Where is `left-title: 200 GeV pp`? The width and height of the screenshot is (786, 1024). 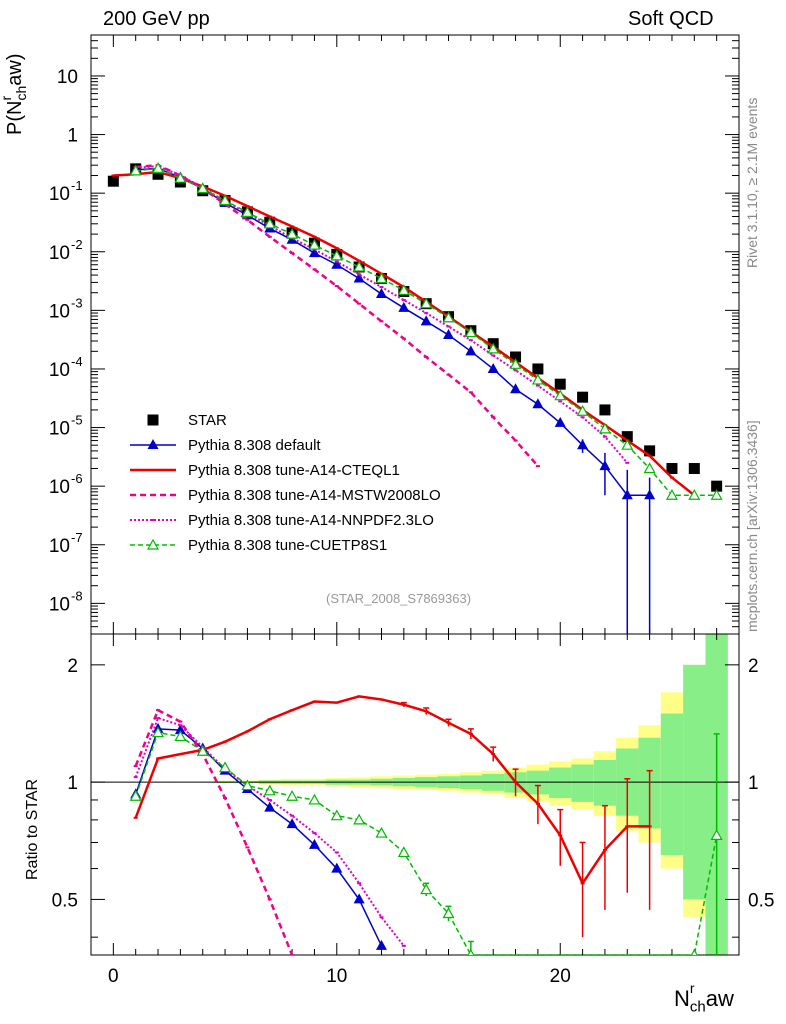
left-title: 200 GeV pp is located at coordinates (156, 19).